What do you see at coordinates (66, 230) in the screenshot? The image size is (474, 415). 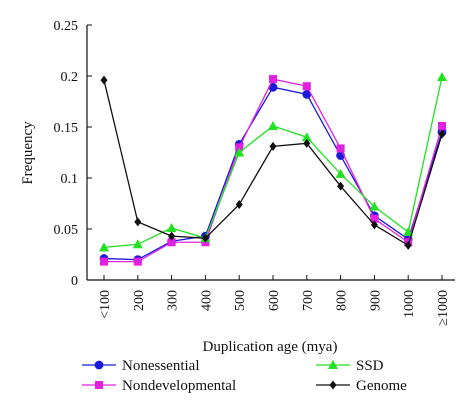 I see `y-tick-label: 0.05` at bounding box center [66, 230].